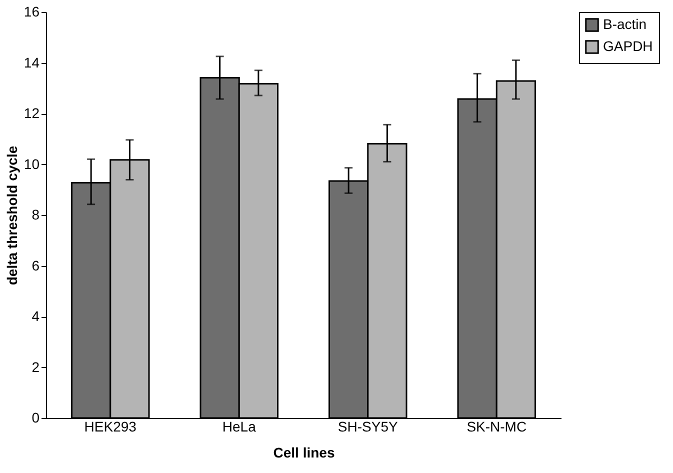  I want to click on x-tick-label: SH-SY5Y, so click(368, 426).